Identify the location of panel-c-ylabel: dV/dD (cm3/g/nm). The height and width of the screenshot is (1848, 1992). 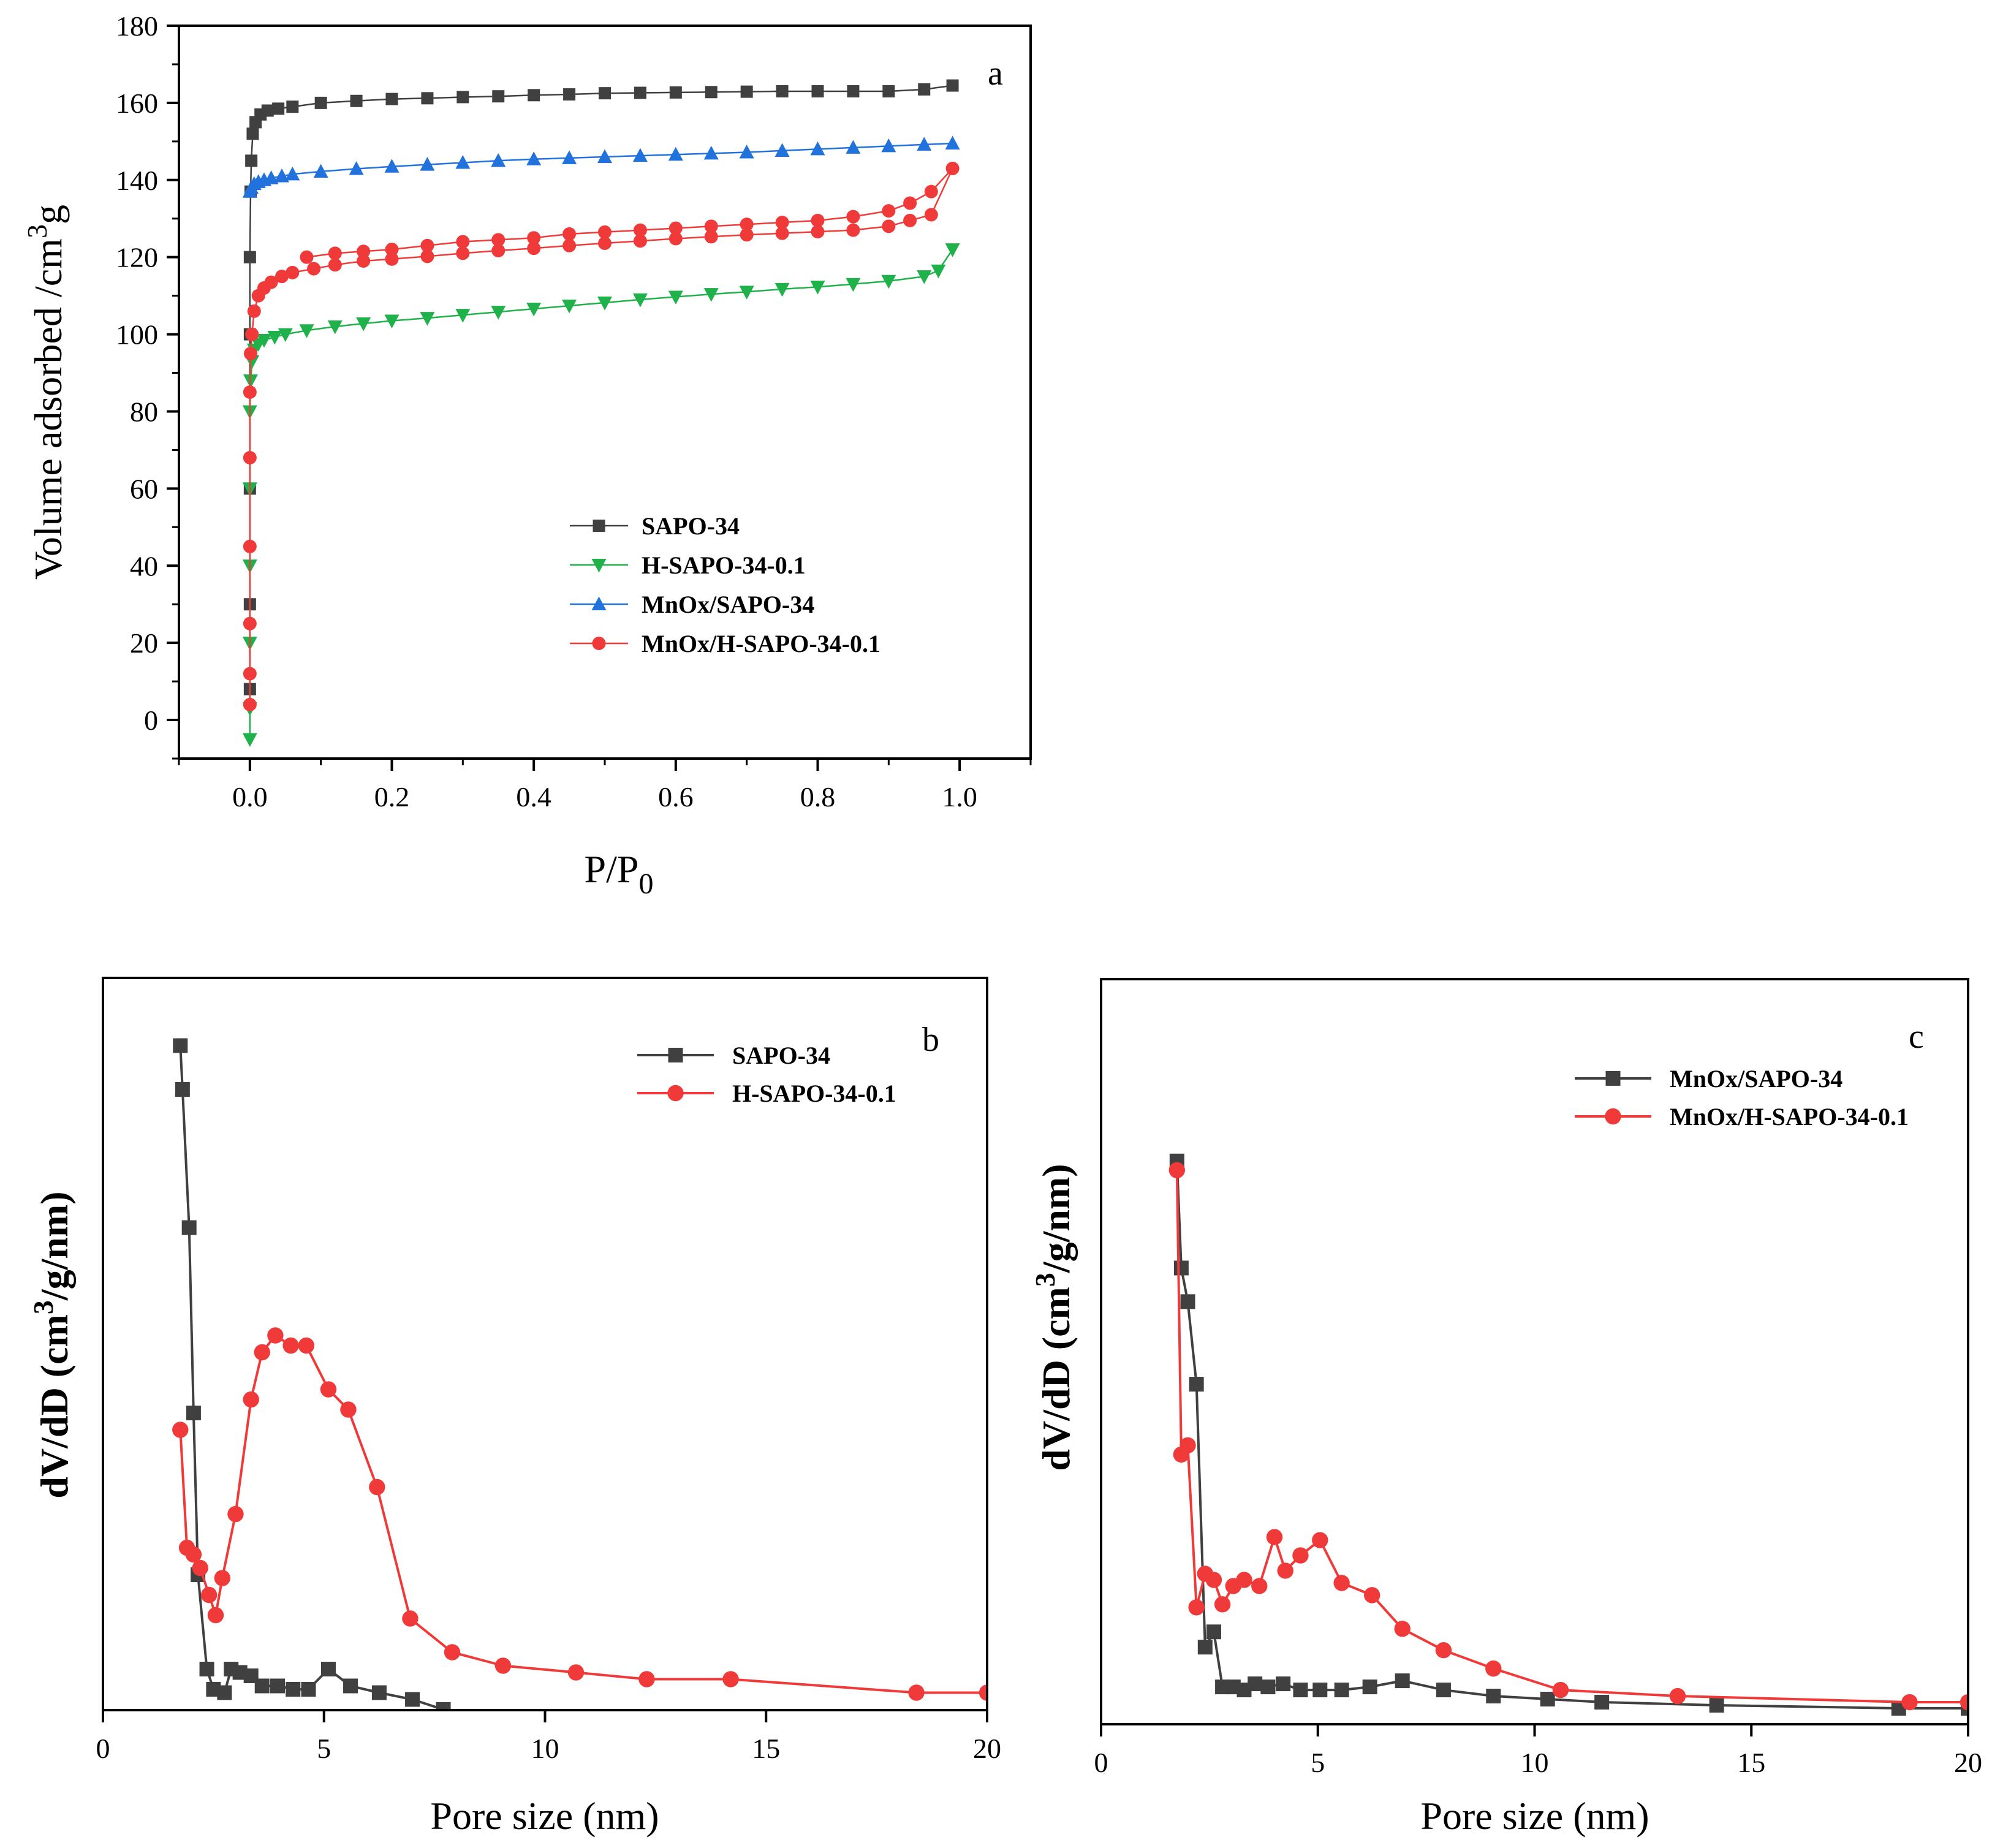
(1053, 1317).